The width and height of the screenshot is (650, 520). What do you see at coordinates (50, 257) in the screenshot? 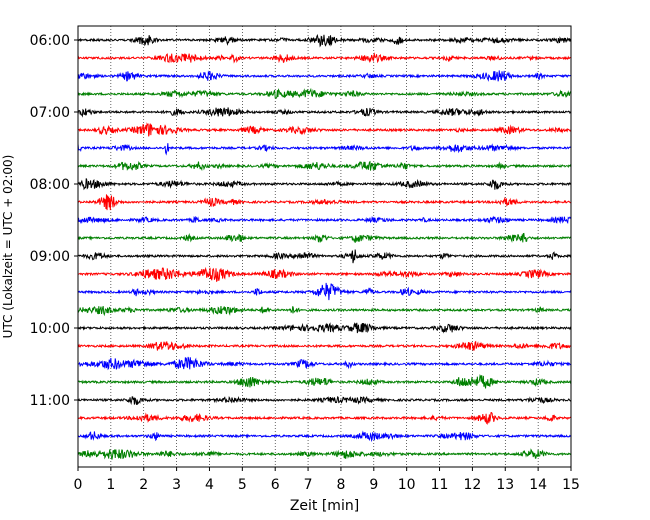
I see `y-tick-label: 09:00` at bounding box center [50, 257].